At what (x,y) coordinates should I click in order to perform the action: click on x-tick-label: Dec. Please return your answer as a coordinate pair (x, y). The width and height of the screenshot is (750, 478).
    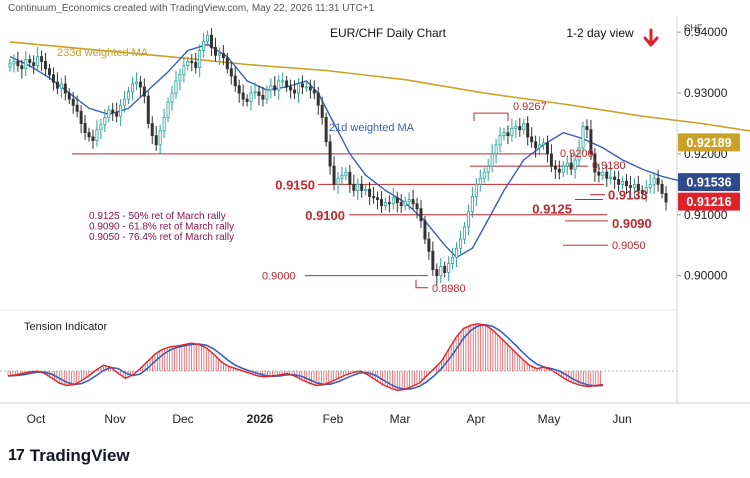
    Looking at the image, I should click on (182, 419).